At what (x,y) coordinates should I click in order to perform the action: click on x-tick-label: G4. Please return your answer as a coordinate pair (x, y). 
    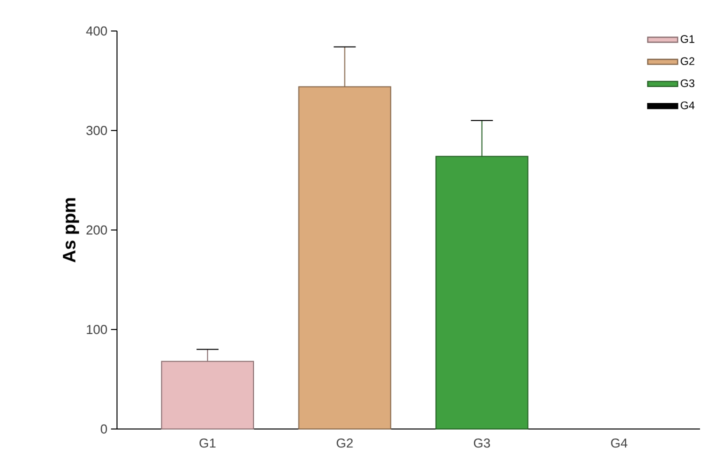
    Looking at the image, I should click on (619, 443).